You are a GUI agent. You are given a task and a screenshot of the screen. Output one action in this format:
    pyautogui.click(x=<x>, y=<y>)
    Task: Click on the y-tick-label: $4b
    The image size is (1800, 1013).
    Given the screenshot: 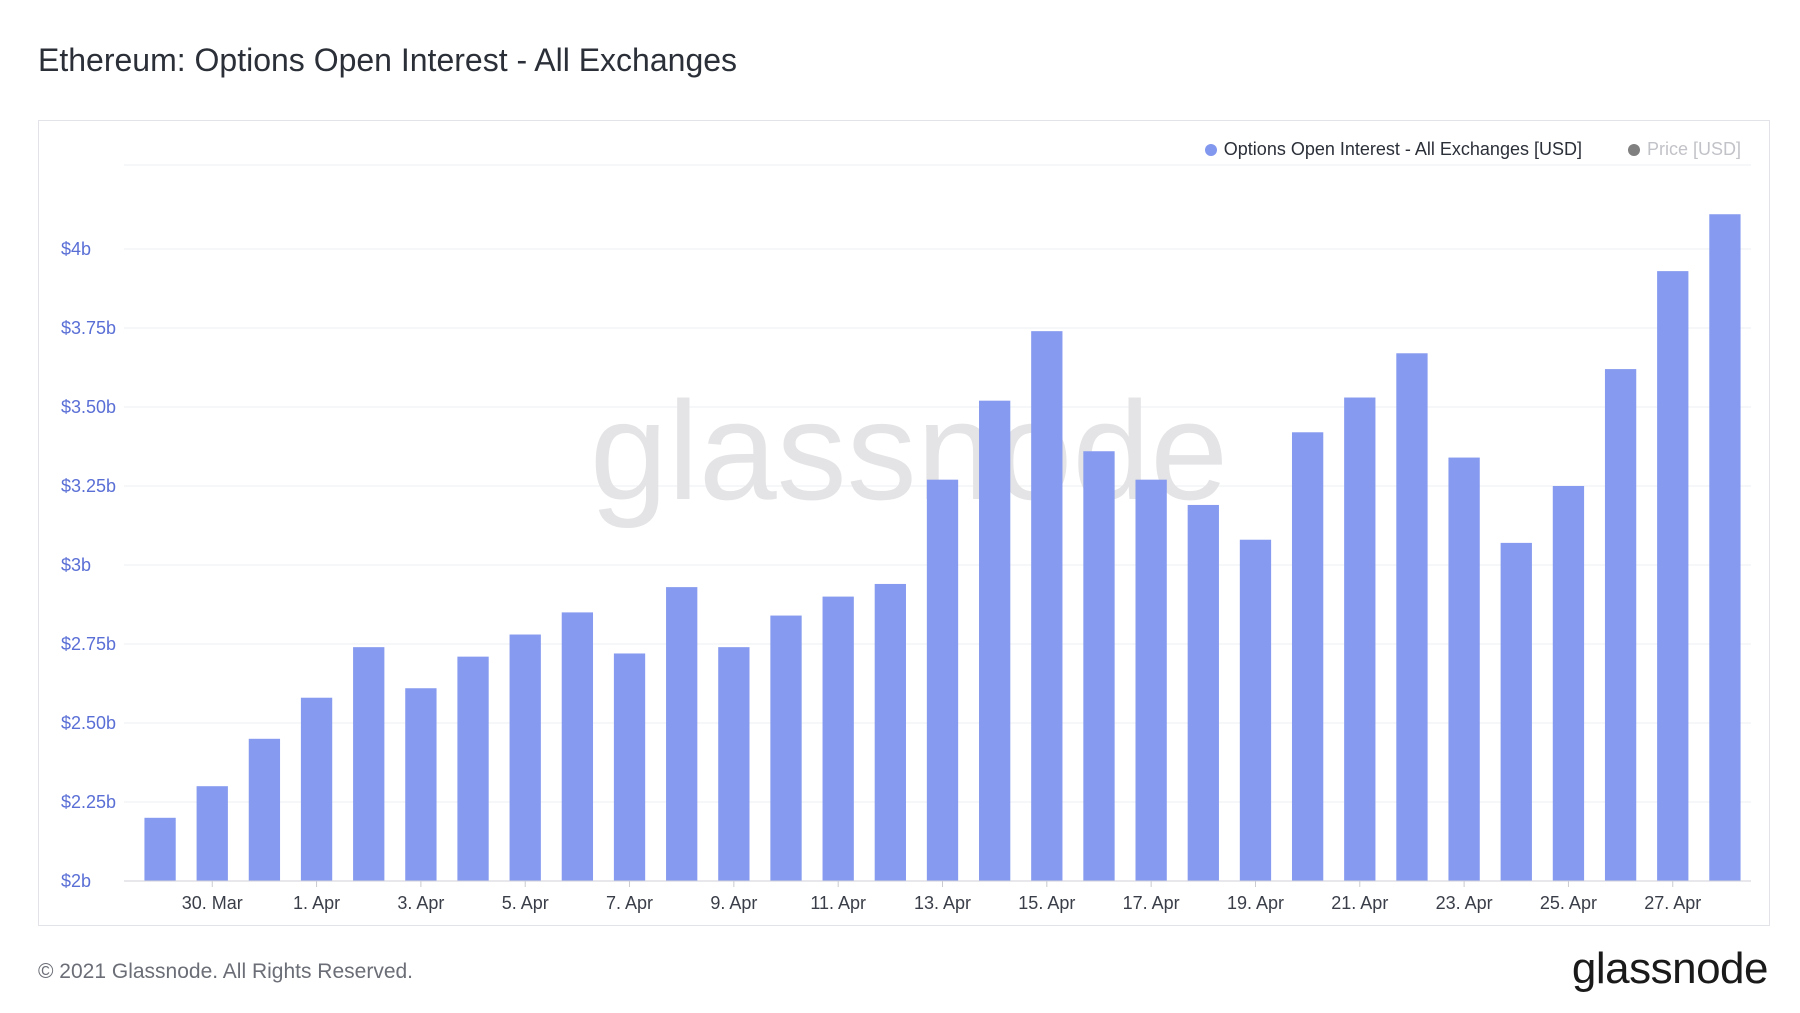 What is the action you would take?
    pyautogui.click(x=76, y=249)
    